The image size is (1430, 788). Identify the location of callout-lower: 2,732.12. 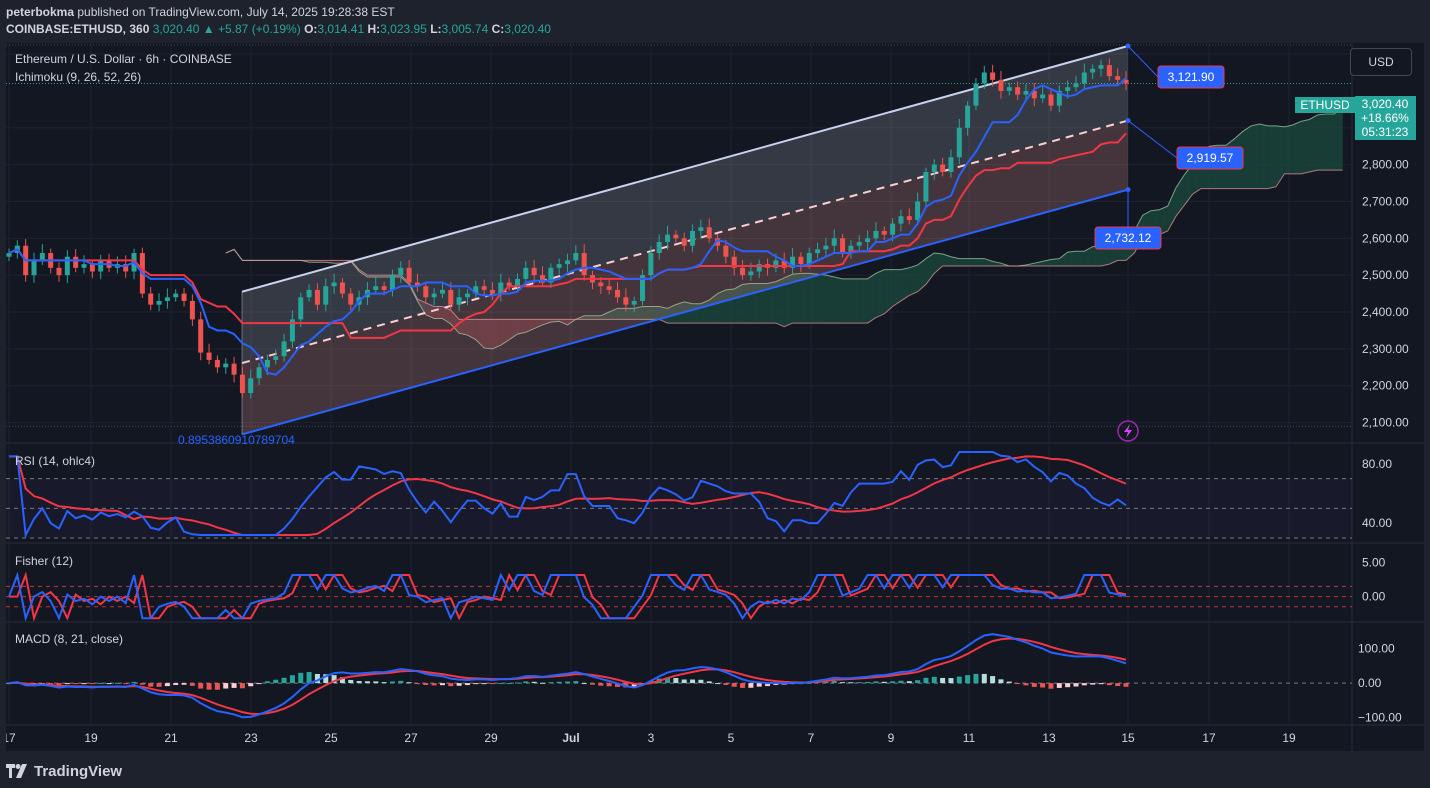
(1128, 238).